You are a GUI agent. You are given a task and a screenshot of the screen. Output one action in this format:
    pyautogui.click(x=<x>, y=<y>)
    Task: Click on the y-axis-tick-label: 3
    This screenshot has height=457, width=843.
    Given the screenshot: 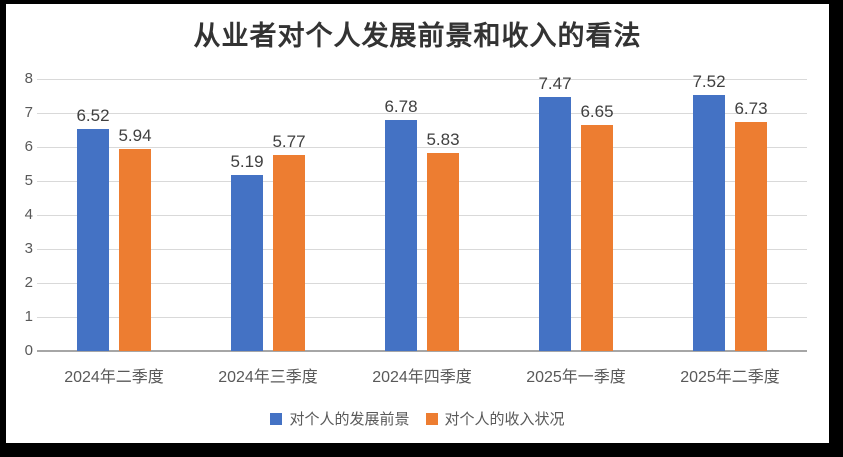 What is the action you would take?
    pyautogui.click(x=28, y=248)
    